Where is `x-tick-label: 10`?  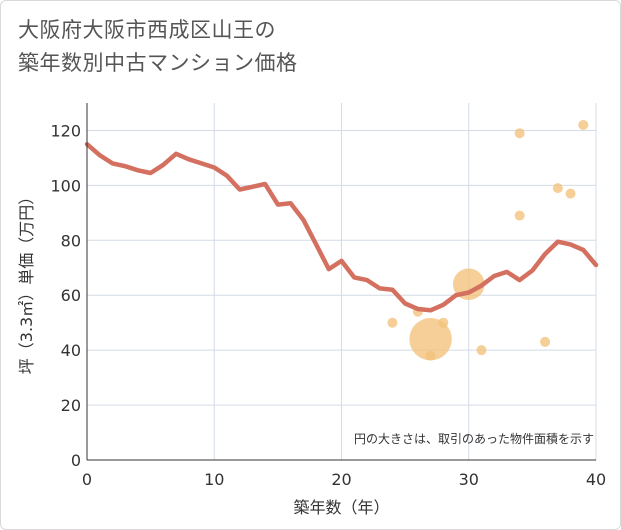 x-tick-label: 10 is located at coordinates (214, 479).